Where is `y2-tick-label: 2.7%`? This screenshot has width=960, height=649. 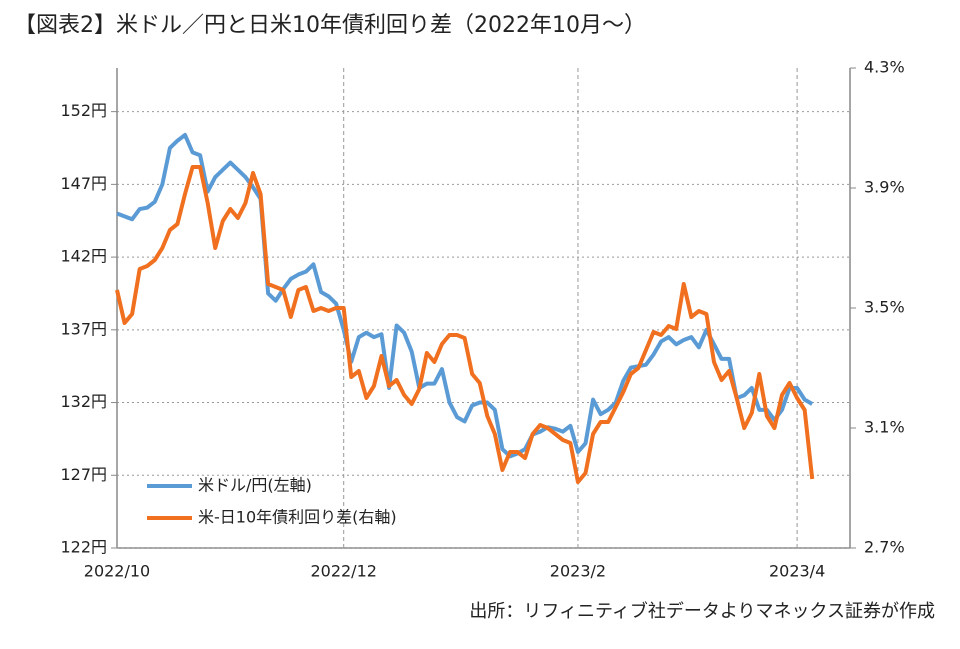 y2-tick-label: 2.7% is located at coordinates (884, 547).